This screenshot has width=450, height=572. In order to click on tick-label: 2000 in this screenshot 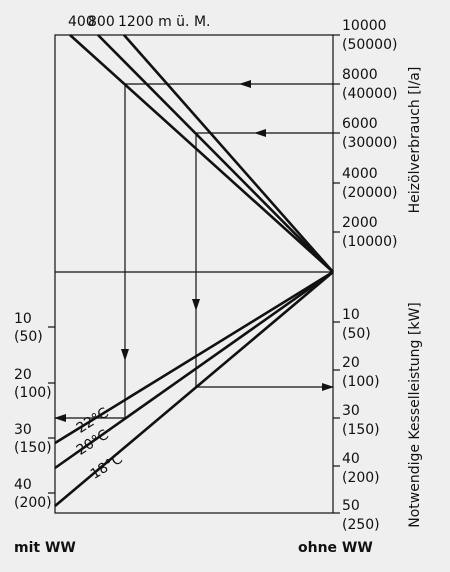, I will do `click(360, 223)`.